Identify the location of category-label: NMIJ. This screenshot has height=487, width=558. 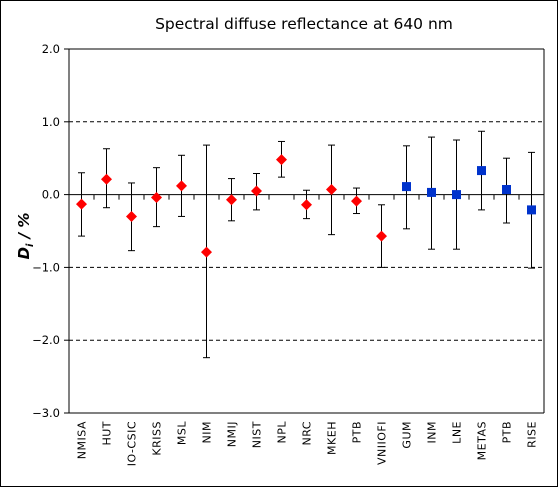
(232, 434).